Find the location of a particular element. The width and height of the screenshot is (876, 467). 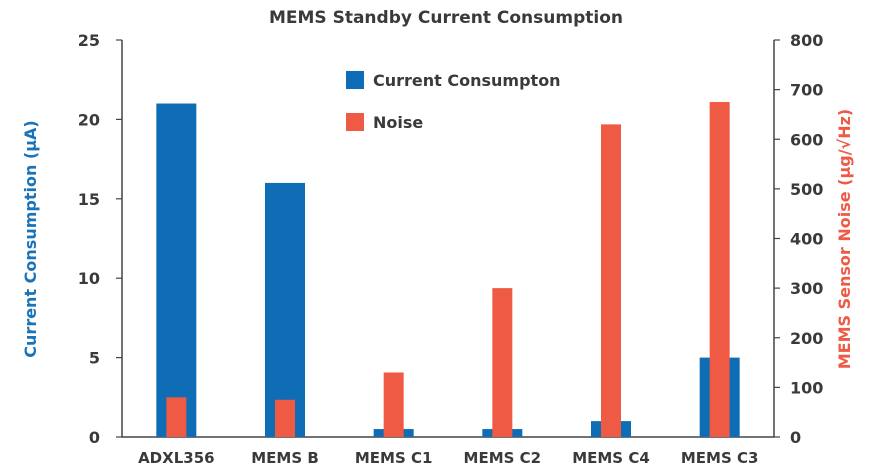

right-tick-label: 500 is located at coordinates (806, 189).